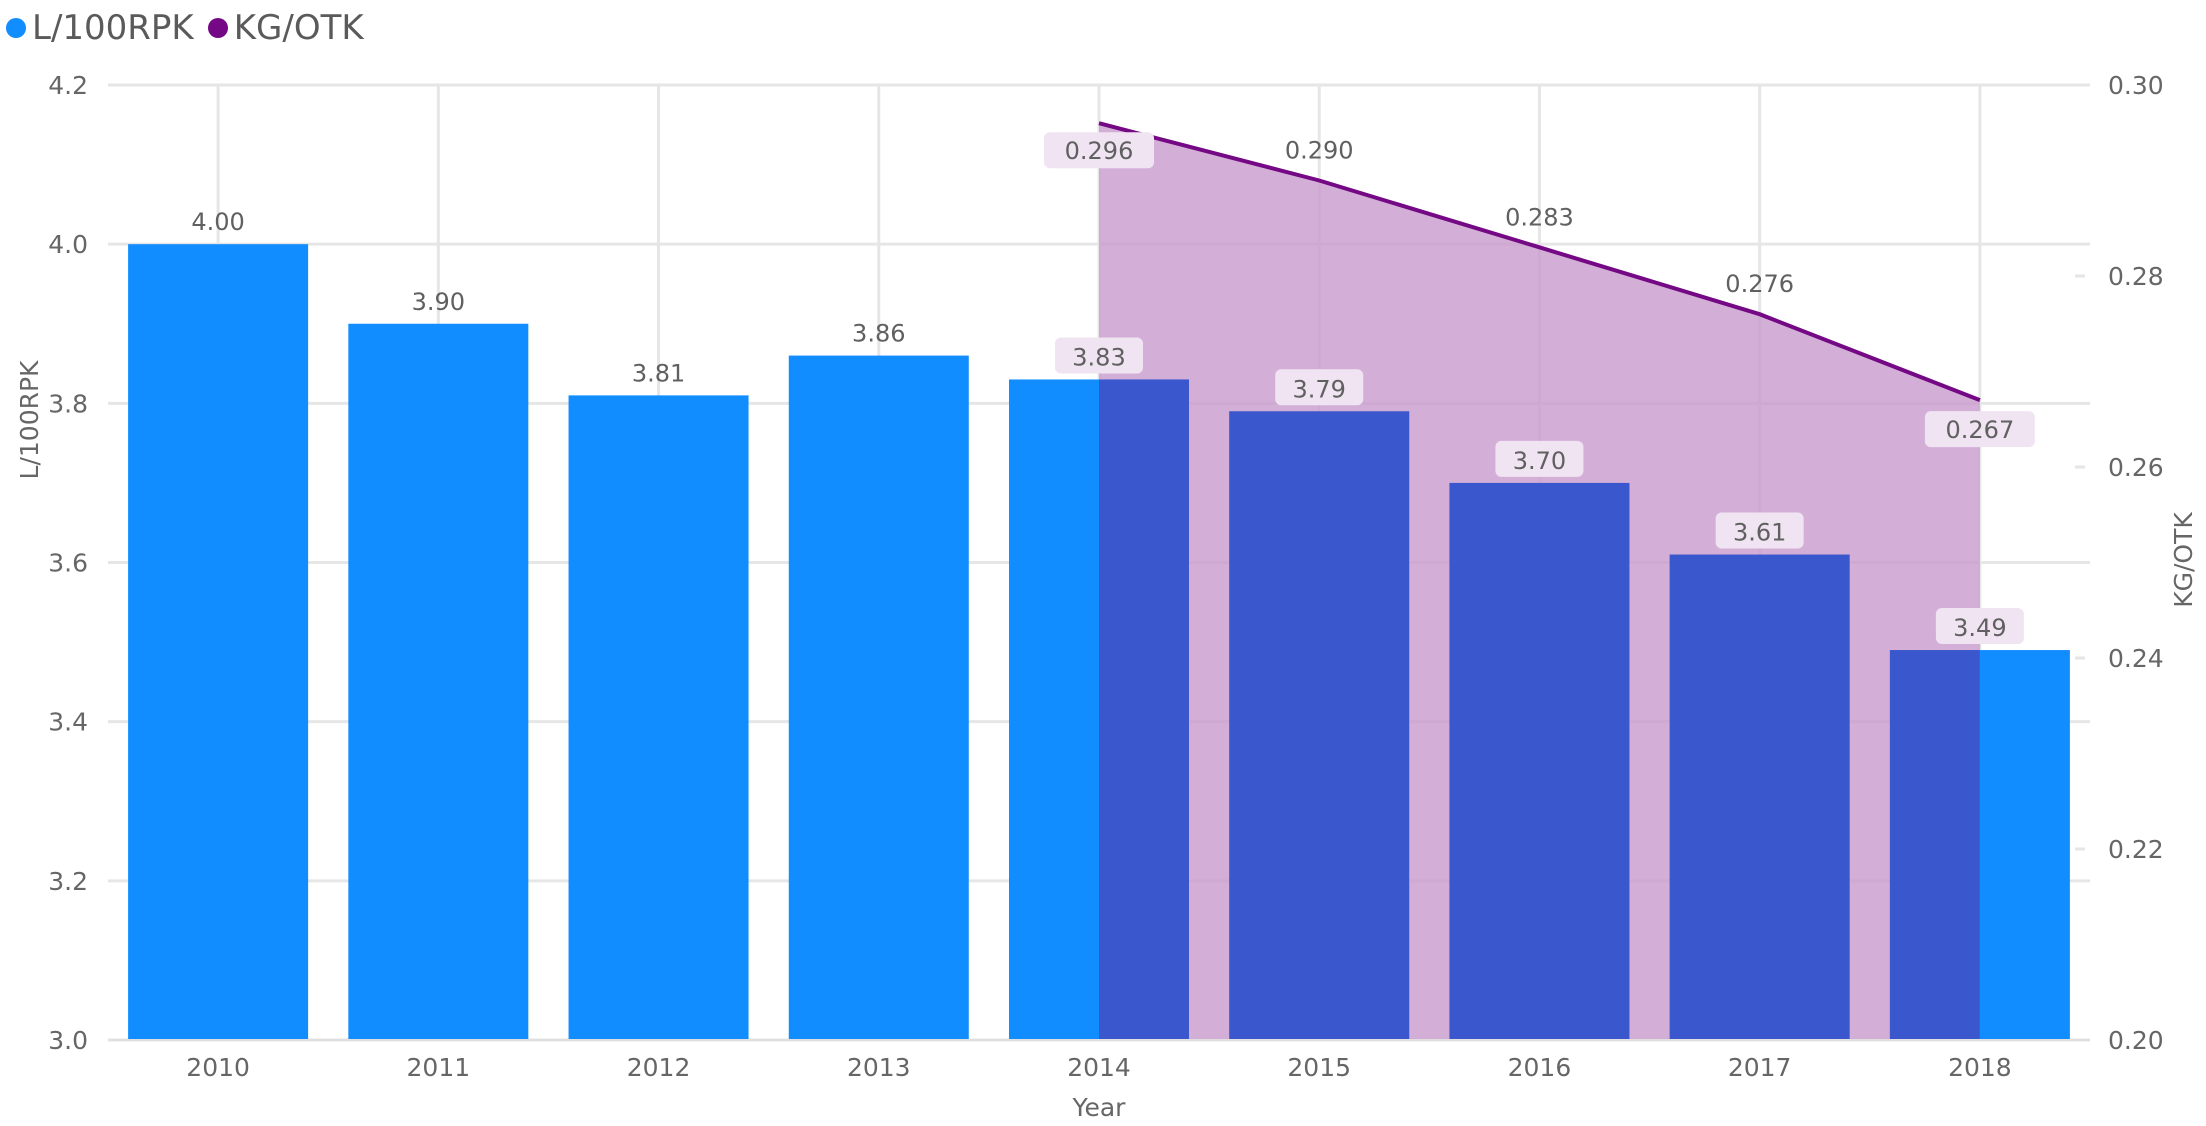  I want to click on y-axis-left: 4.2 4.0 3.8 3.6 3.4 3.2 3.0 L/100RPK, so click(51, 563).